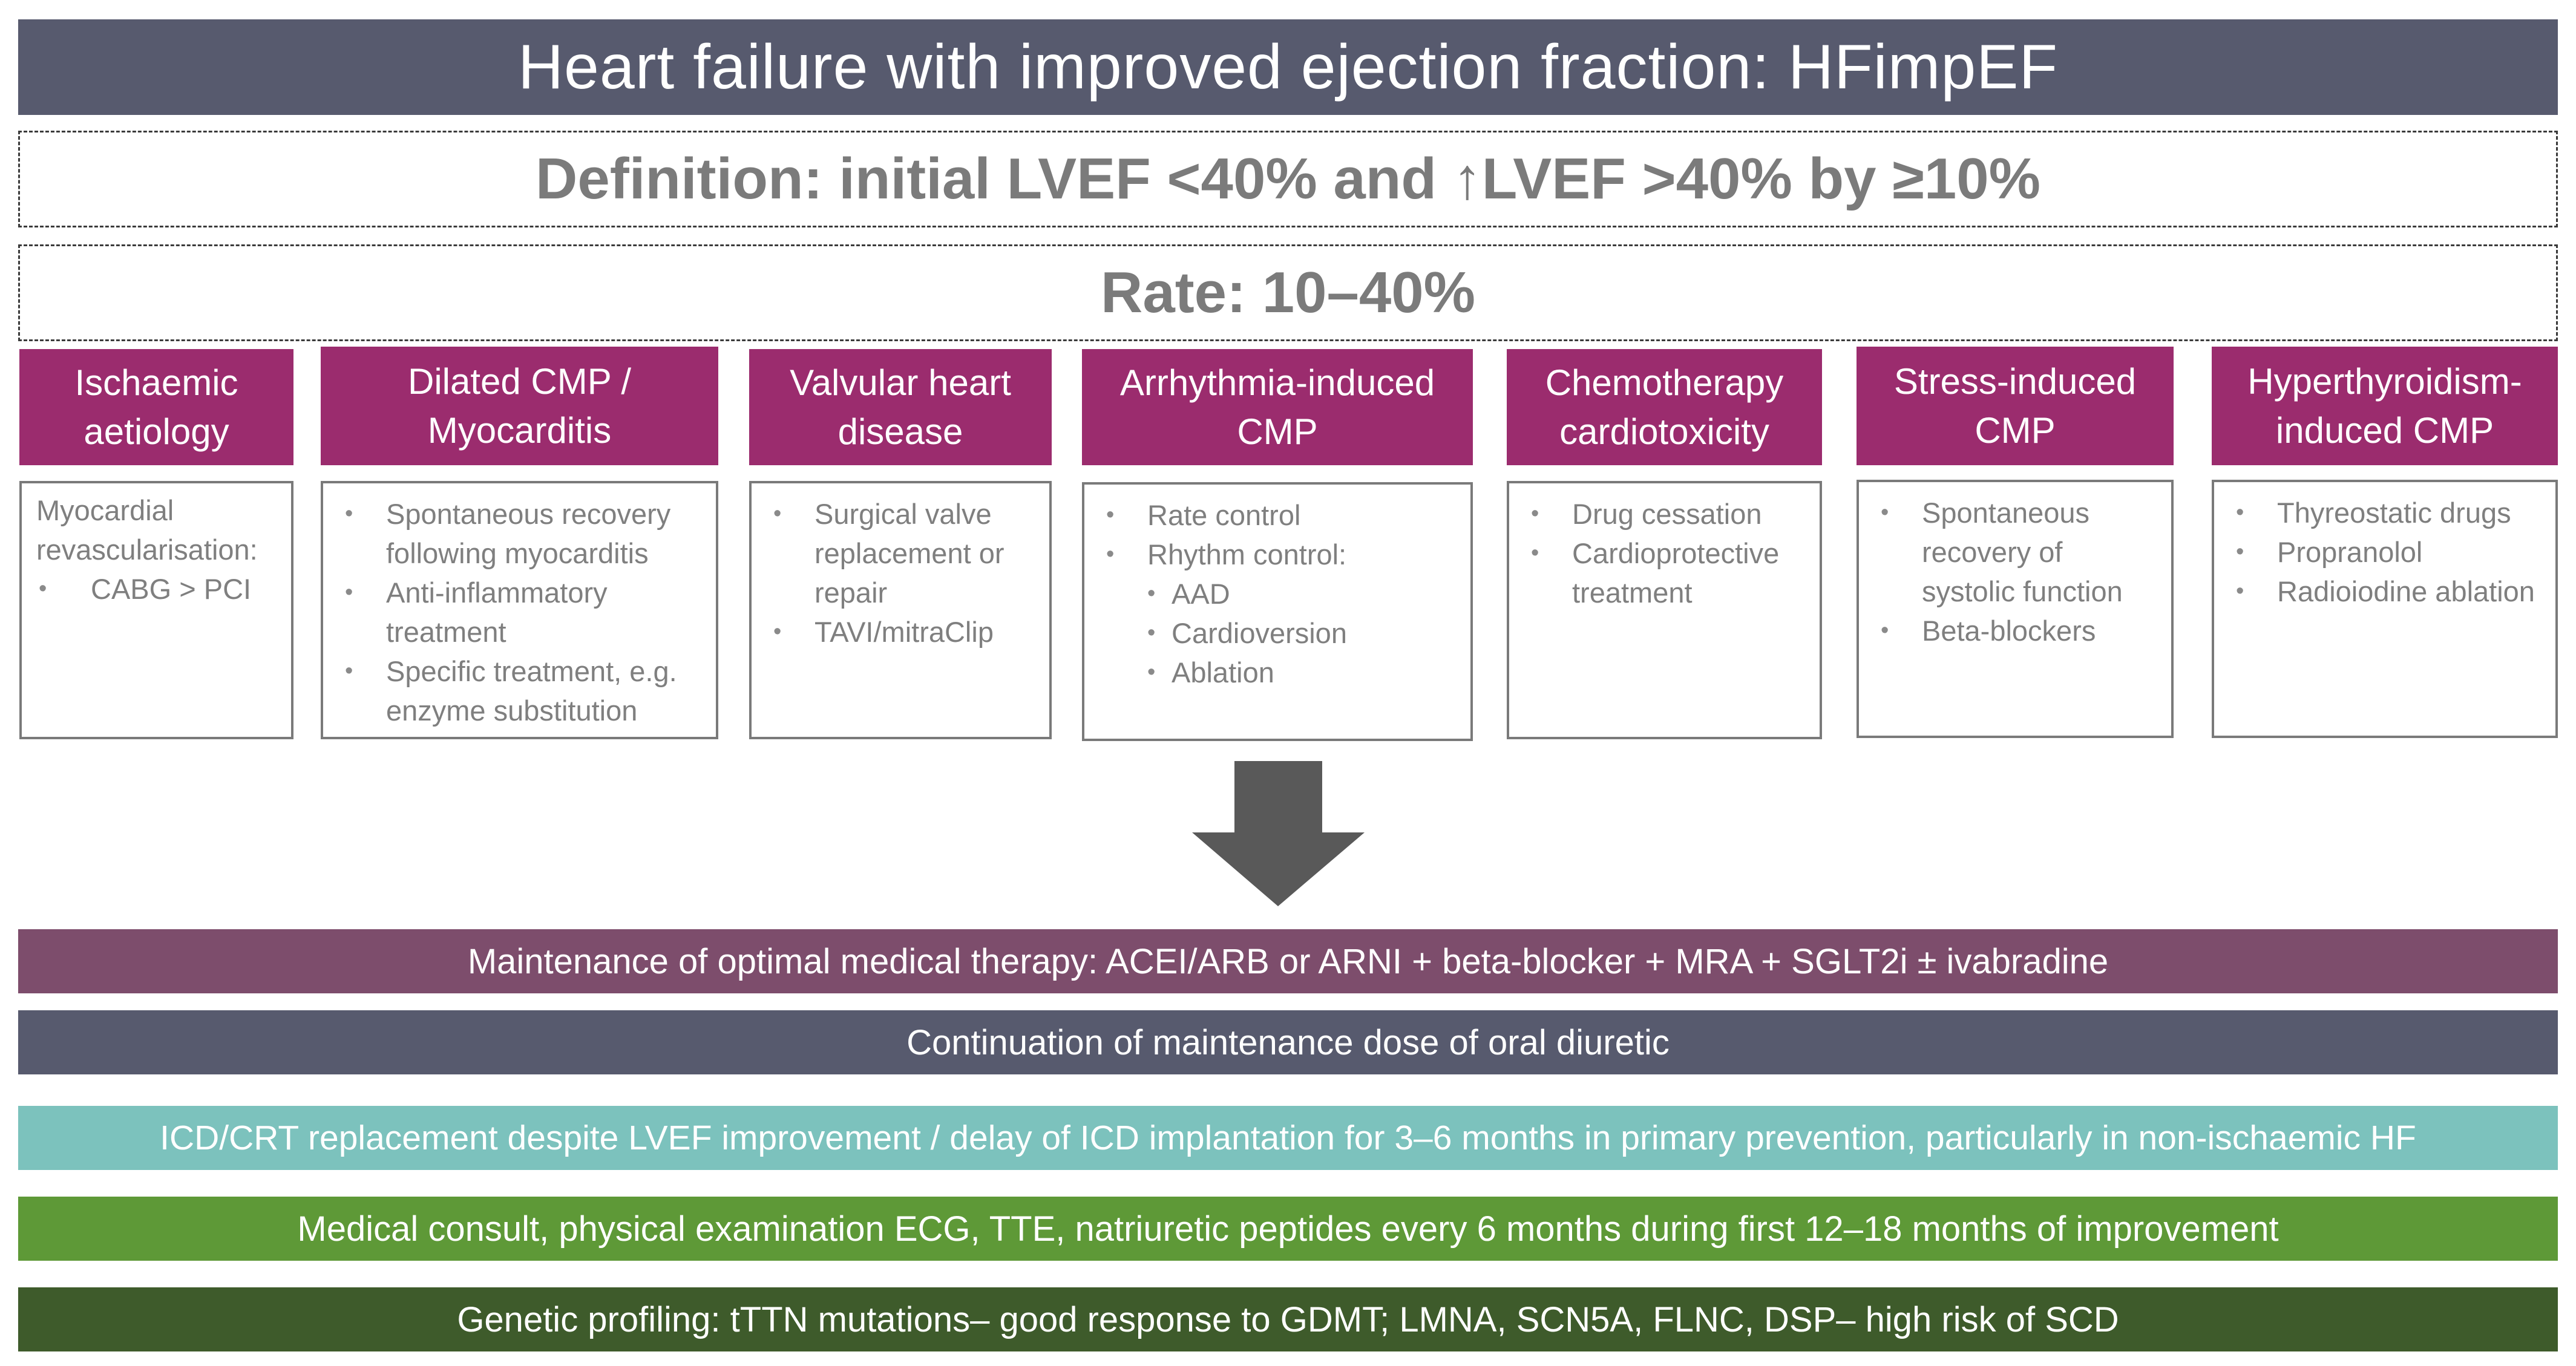 The width and height of the screenshot is (2576, 1366). I want to click on category-header-line: Chemotherapy, so click(1664, 382).